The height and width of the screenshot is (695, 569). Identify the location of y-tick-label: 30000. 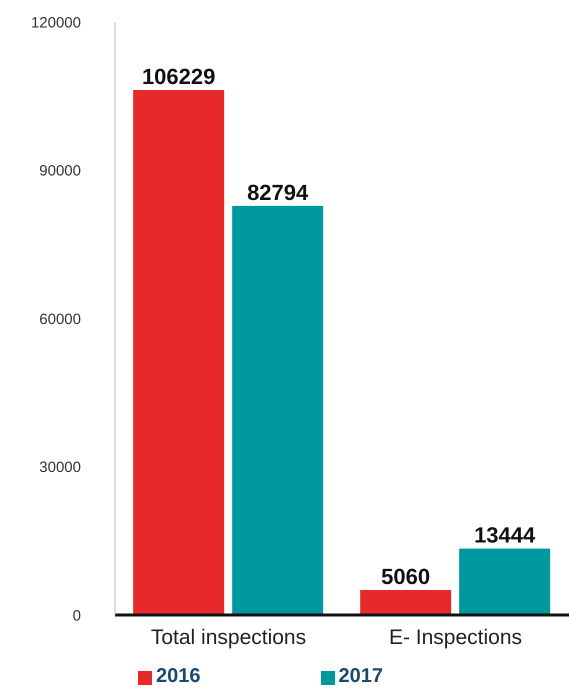
(60, 467).